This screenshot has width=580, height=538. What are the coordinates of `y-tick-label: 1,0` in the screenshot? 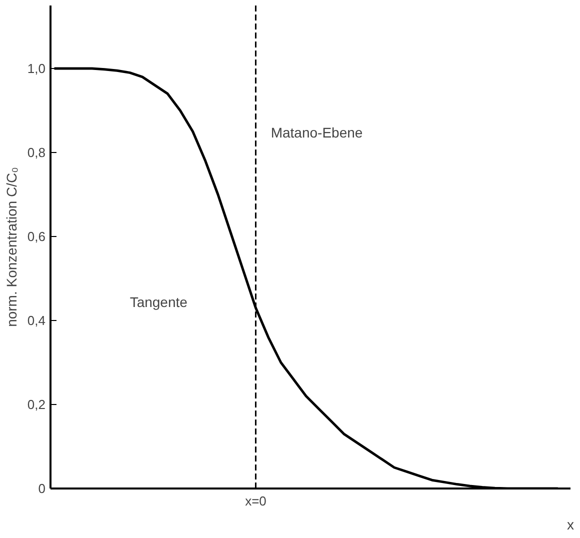 It's located at (36, 68).